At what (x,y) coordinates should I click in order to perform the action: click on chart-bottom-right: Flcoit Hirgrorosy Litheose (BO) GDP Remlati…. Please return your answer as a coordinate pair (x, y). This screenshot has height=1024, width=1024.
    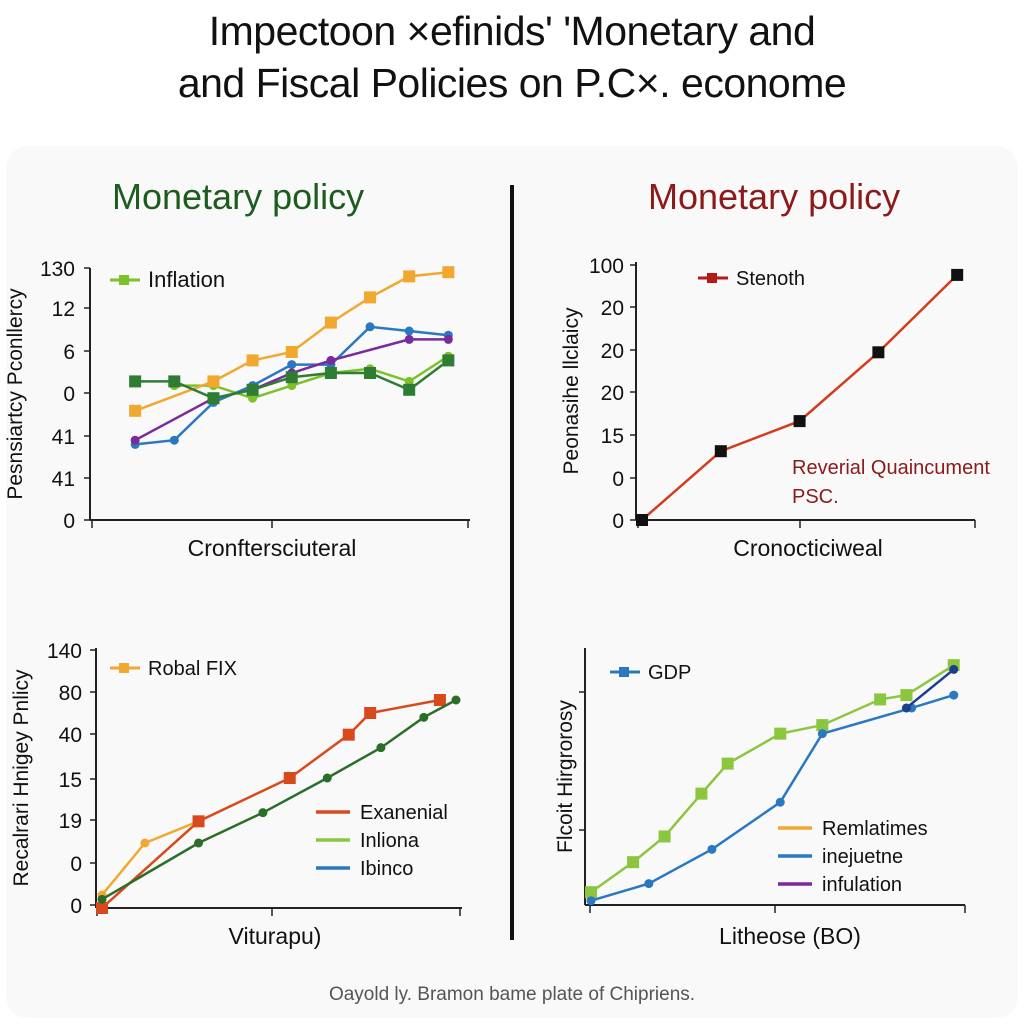
    Looking at the image, I should click on (760, 798).